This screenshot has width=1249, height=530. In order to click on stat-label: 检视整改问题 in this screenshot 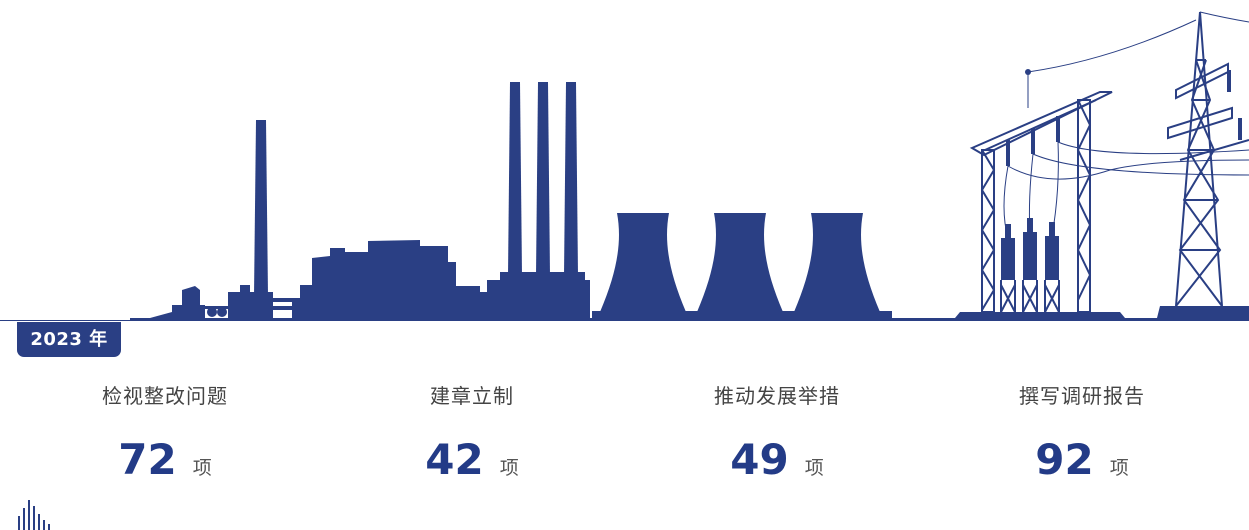, I will do `click(165, 396)`.